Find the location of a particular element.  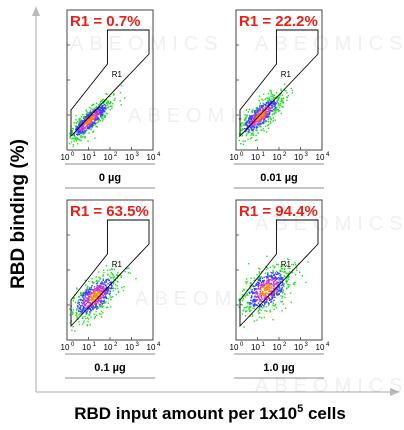

x-tick-exponent: 1 is located at coordinates (95, 345).